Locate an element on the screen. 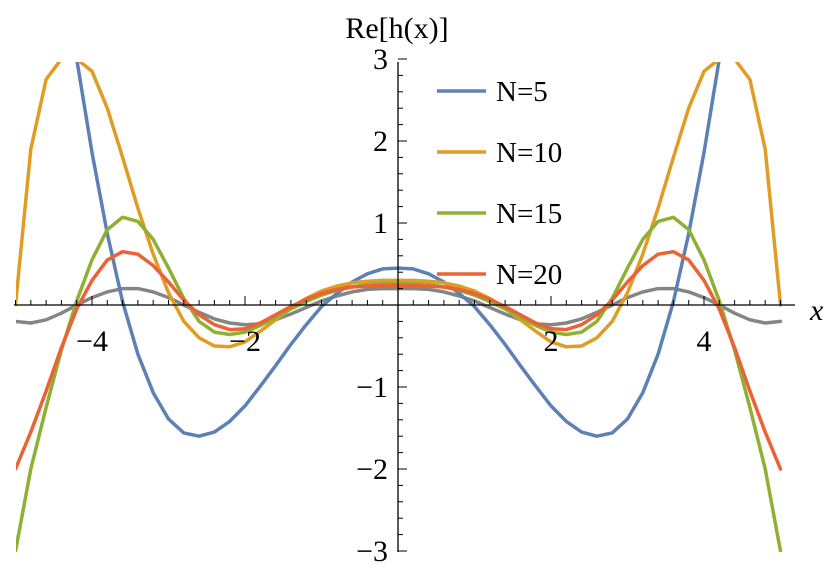  legend-label: N=5 is located at coordinates (522, 92).